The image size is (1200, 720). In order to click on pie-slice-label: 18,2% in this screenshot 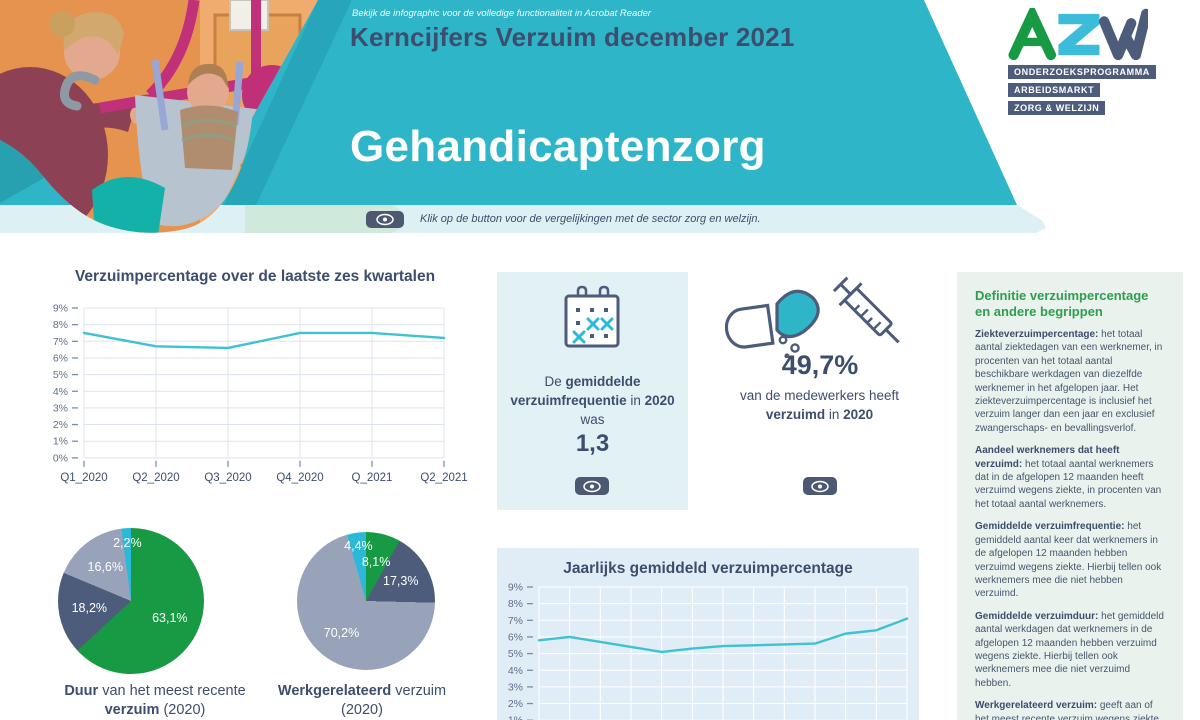, I will do `click(89, 608)`.